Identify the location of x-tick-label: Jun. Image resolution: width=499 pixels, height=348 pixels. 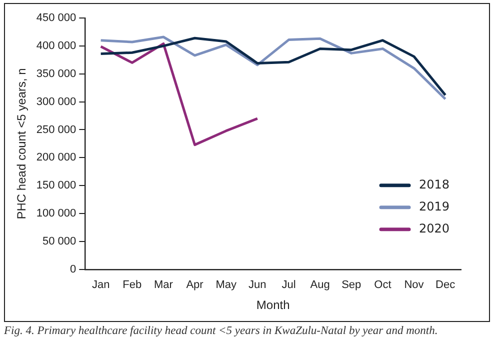
(257, 285).